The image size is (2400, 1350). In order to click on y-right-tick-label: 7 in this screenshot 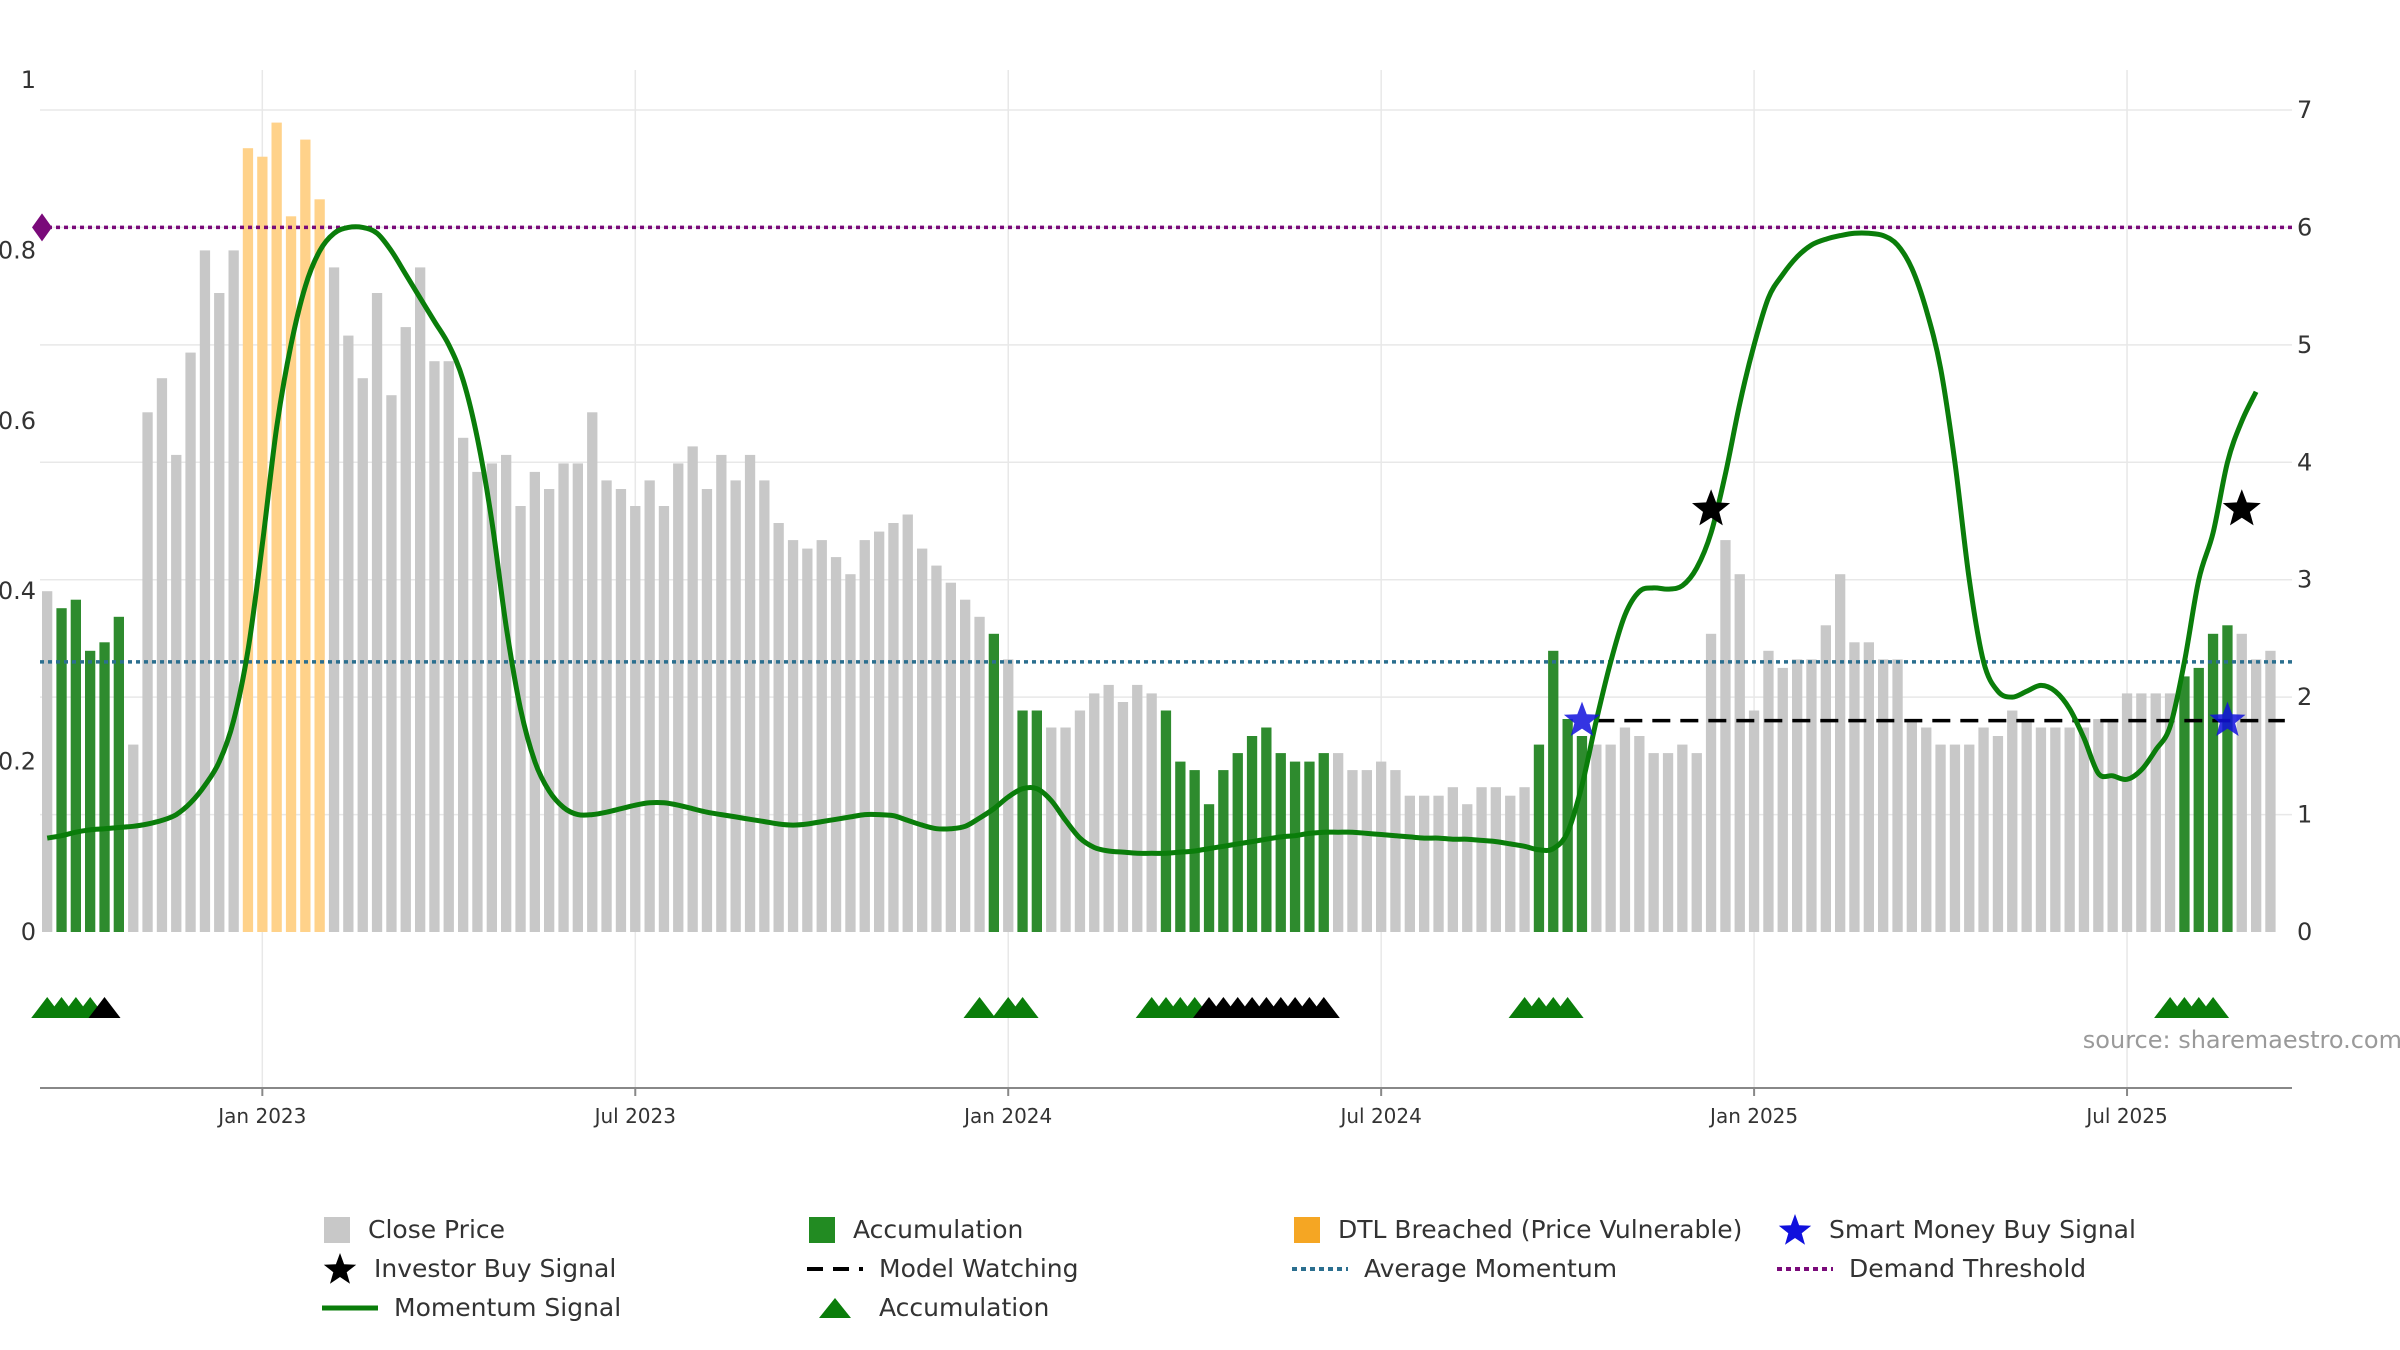, I will do `click(2304, 110)`.